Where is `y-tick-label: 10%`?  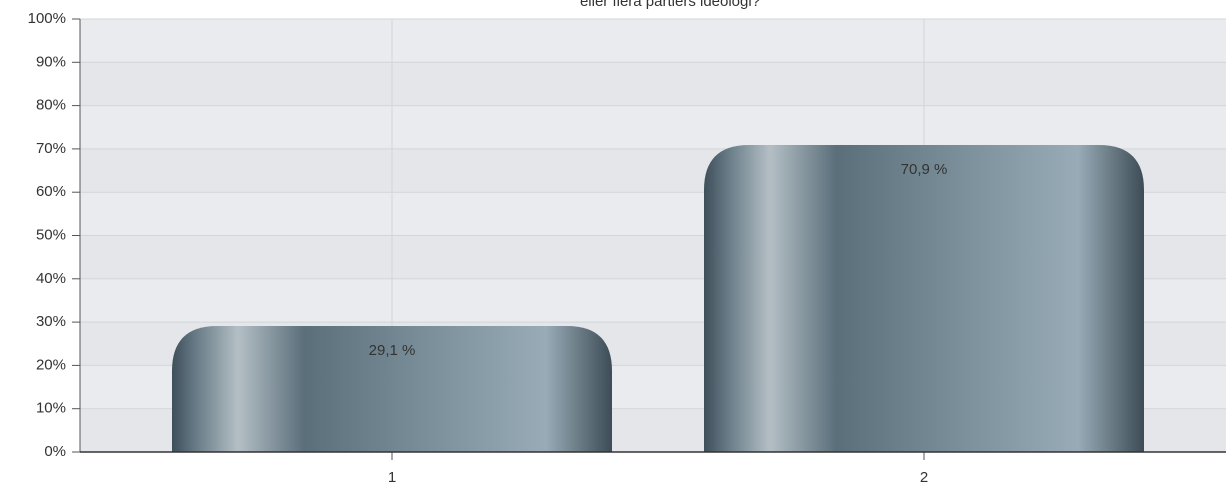 y-tick-label: 10% is located at coordinates (51, 408).